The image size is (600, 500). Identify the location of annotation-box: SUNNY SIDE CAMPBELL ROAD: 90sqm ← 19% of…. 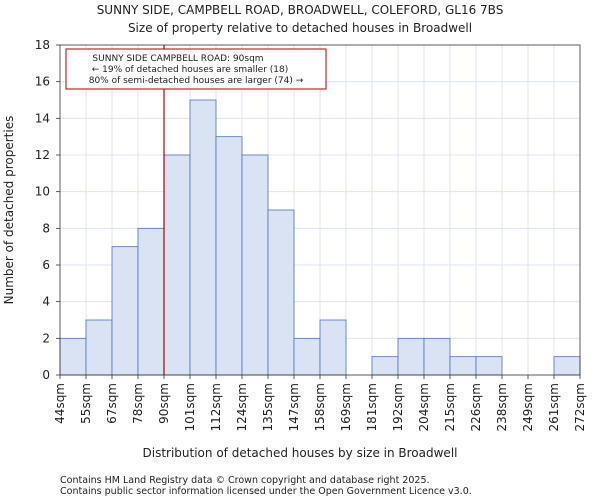
(196, 69).